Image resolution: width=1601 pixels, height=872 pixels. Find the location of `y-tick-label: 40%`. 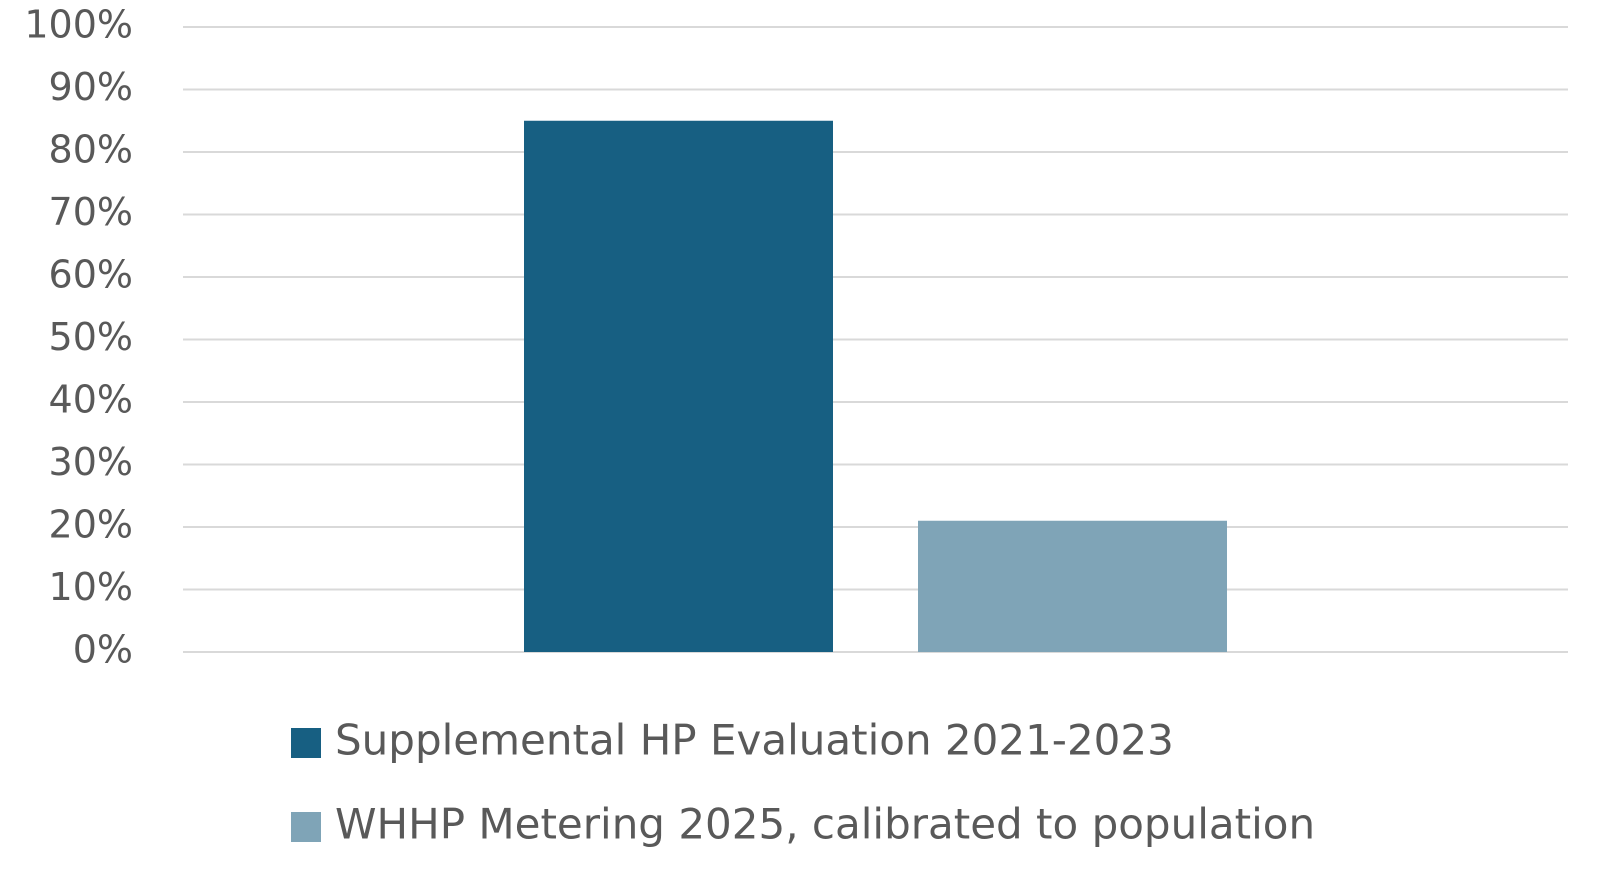

y-tick-label: 40% is located at coordinates (91, 400).